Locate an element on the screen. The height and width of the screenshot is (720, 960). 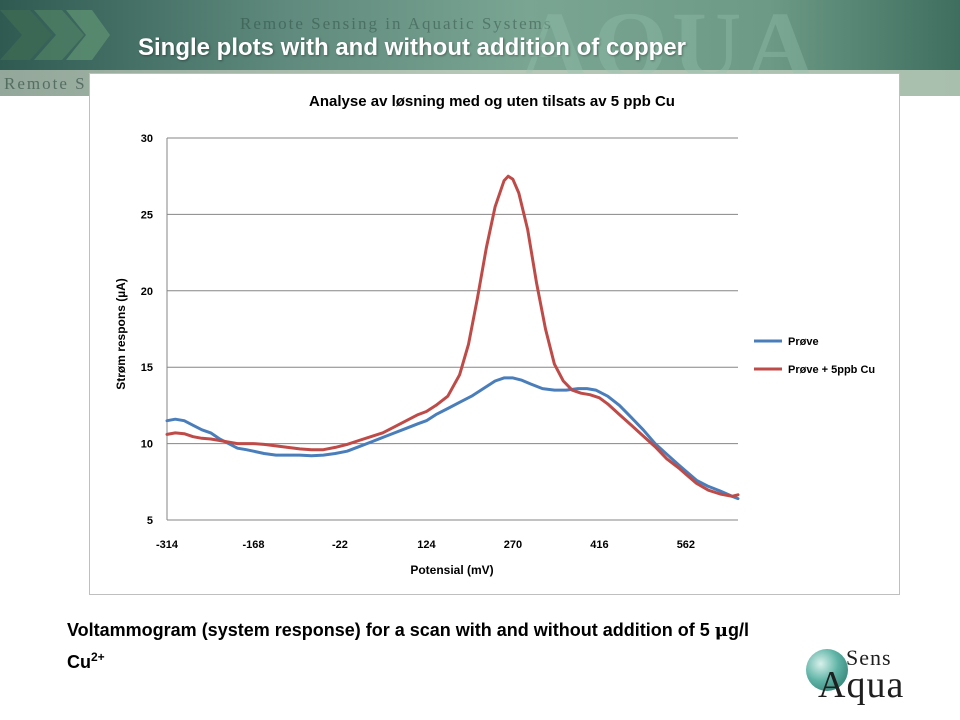
legend-label-prove: Prøve is located at coordinates (803, 342).